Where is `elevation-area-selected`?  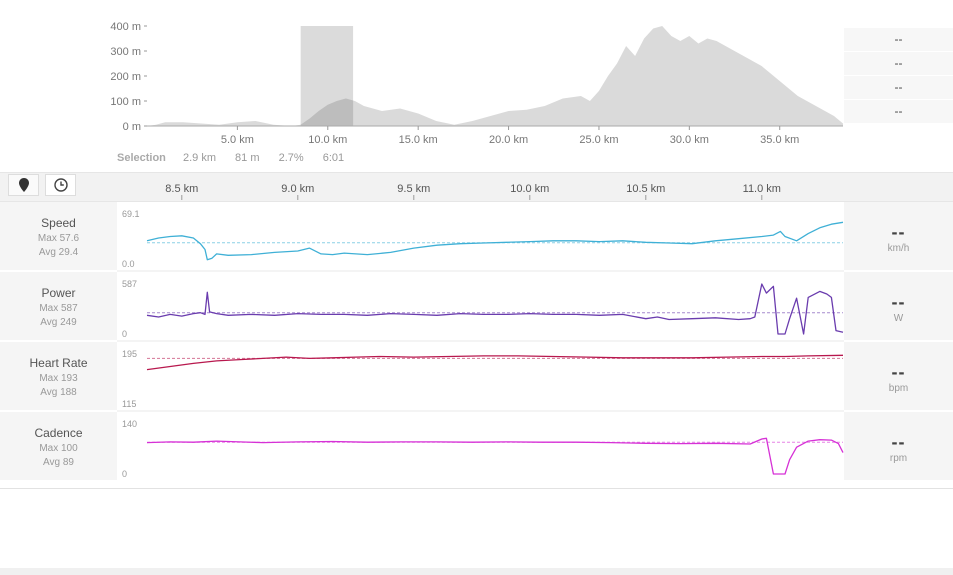 elevation-area-selected is located at coordinates (327, 112).